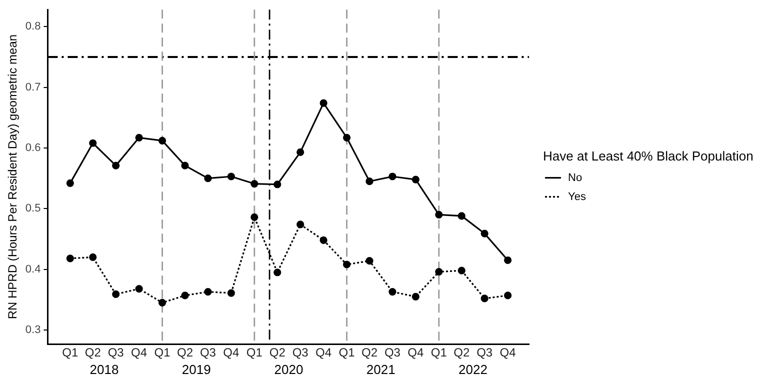 The image size is (761, 382). What do you see at coordinates (473, 369) in the screenshot?
I see `x2-tick-label: 2022` at bounding box center [473, 369].